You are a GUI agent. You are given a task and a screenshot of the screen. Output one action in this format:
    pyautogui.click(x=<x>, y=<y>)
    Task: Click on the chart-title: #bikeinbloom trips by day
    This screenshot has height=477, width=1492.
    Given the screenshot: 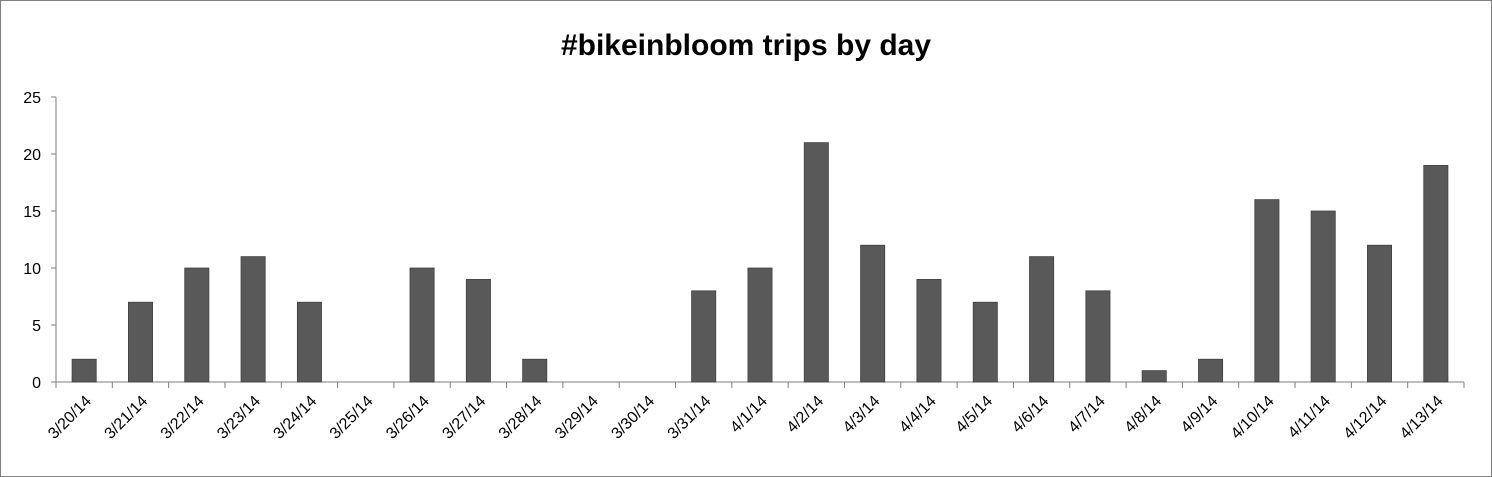 What is the action you would take?
    pyautogui.click(x=746, y=45)
    